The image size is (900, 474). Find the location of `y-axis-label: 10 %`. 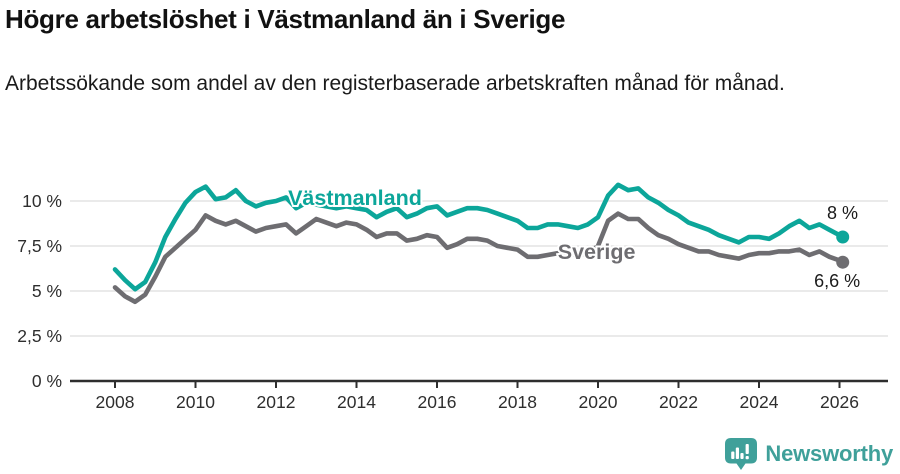

y-axis-label: 10 % is located at coordinates (42, 201).